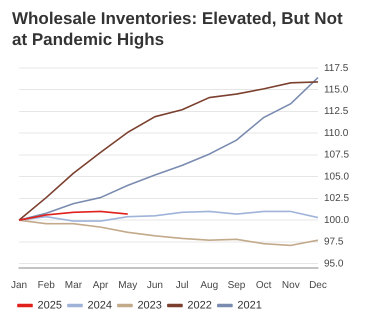  What do you see at coordinates (209, 285) in the screenshot?
I see `x-tick-label: Aug` at bounding box center [209, 285].